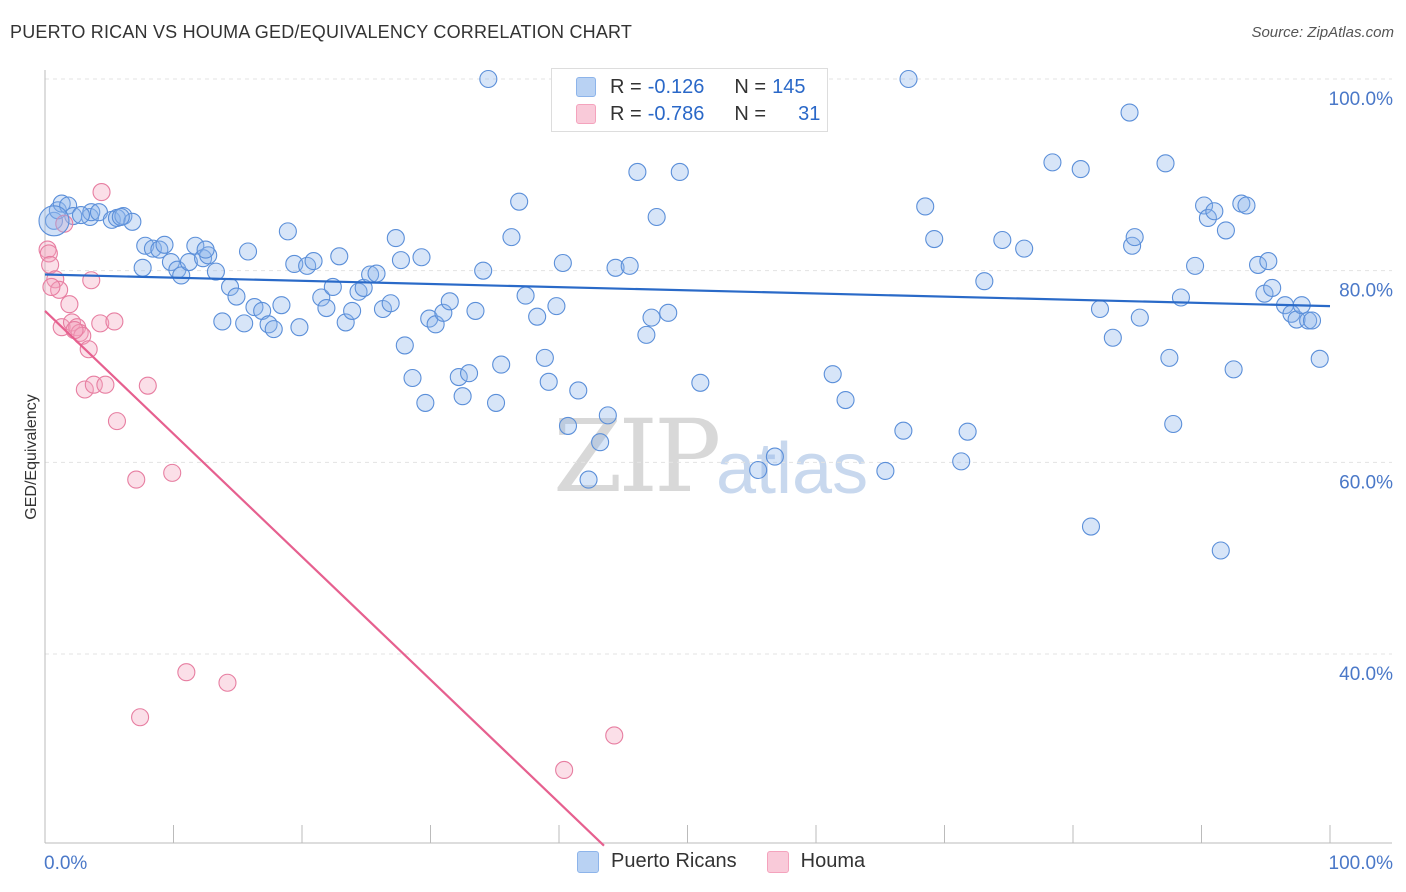  I want to click on legend-swatch-houma, so click(586, 114).